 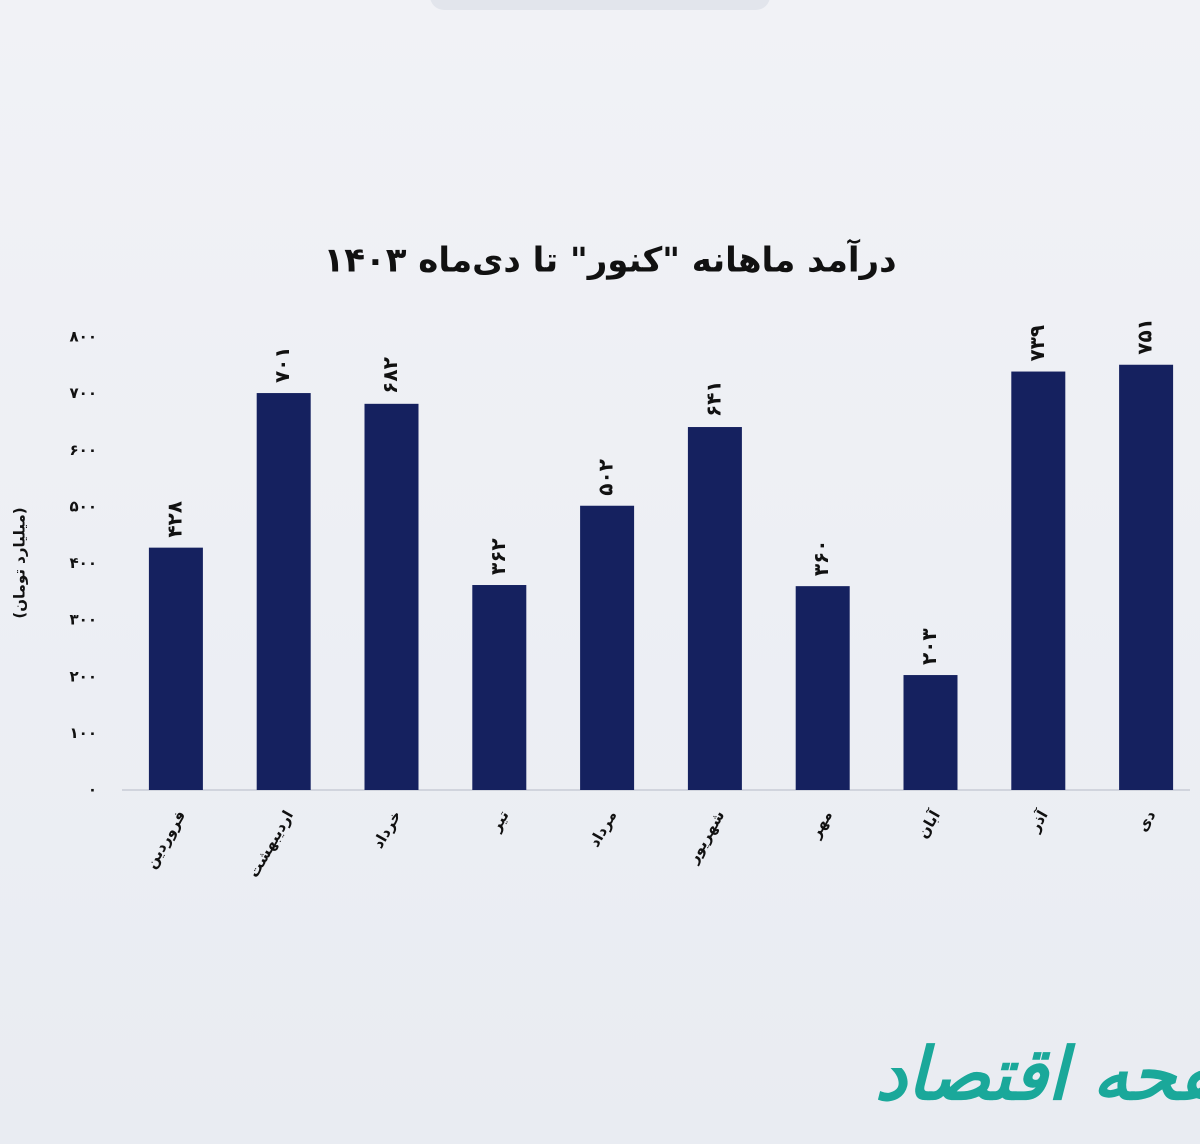 I want to click on value-label: ۳۶۰, so click(x=821, y=558).